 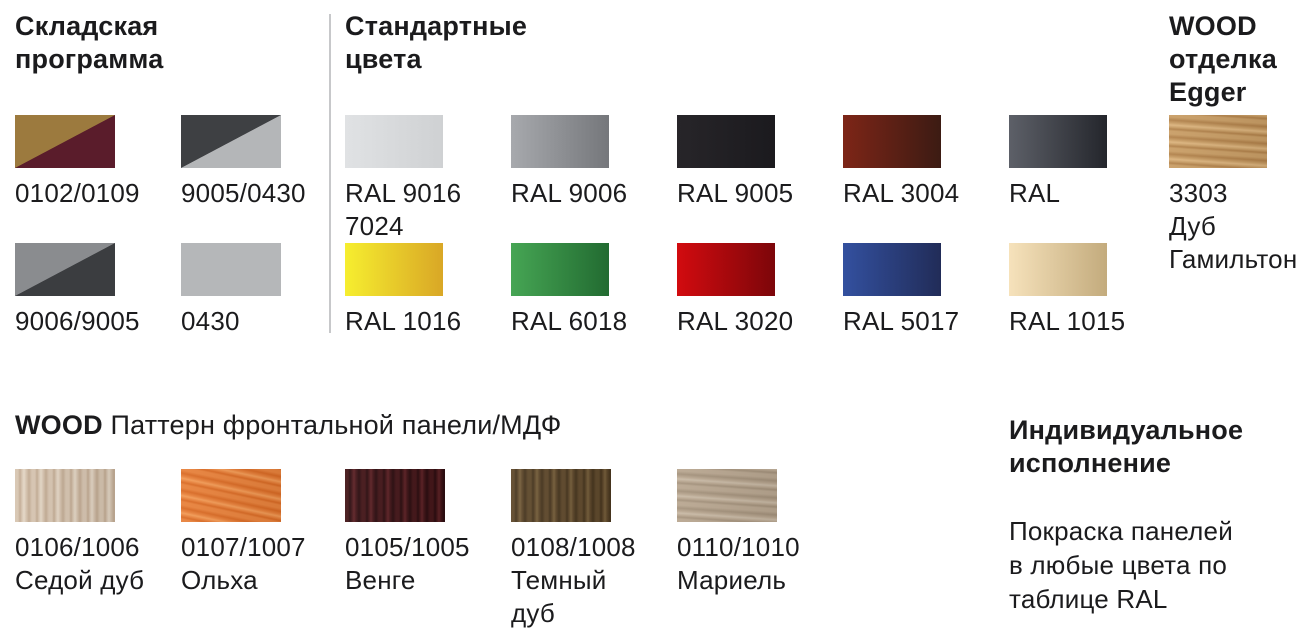 I want to click on swatch-cell-9006-9005: 9006/9005, so click(x=96, y=290).